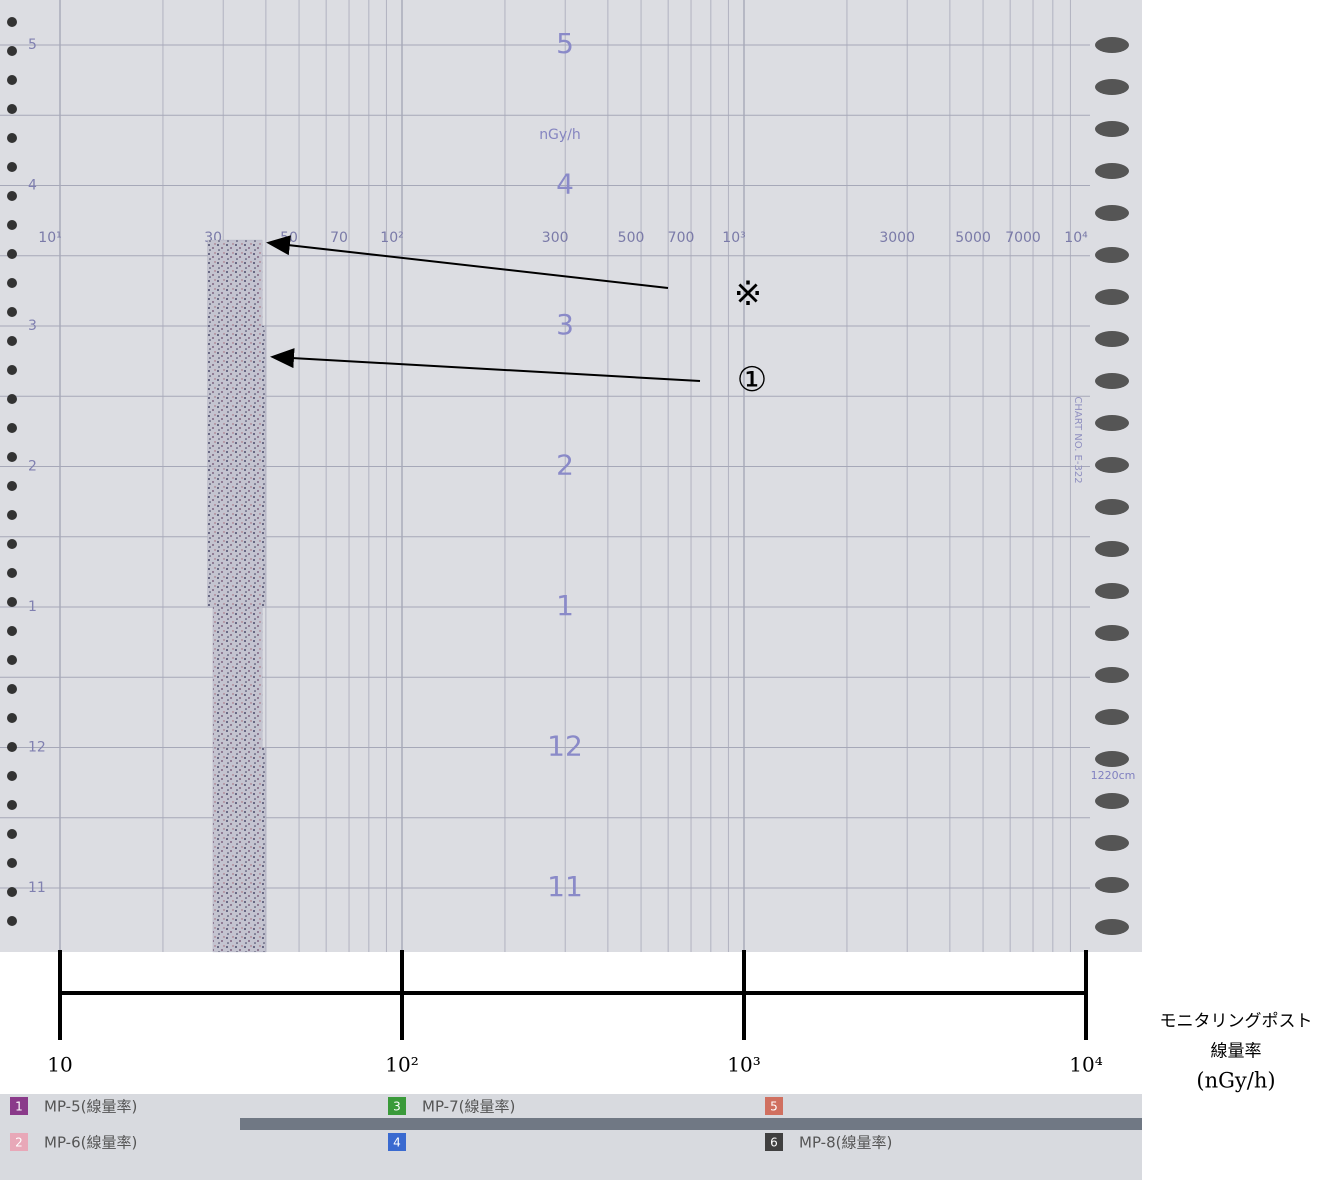 The image size is (1344, 1182). Describe the element at coordinates (565, 324) in the screenshot. I see `hour-label: 3` at that location.